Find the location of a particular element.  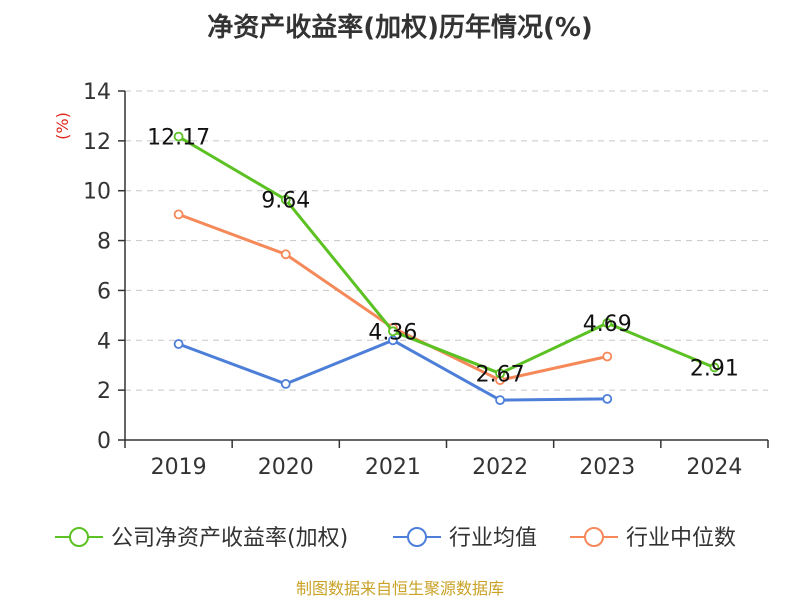

y-tick-label: 10 is located at coordinates (97, 192).